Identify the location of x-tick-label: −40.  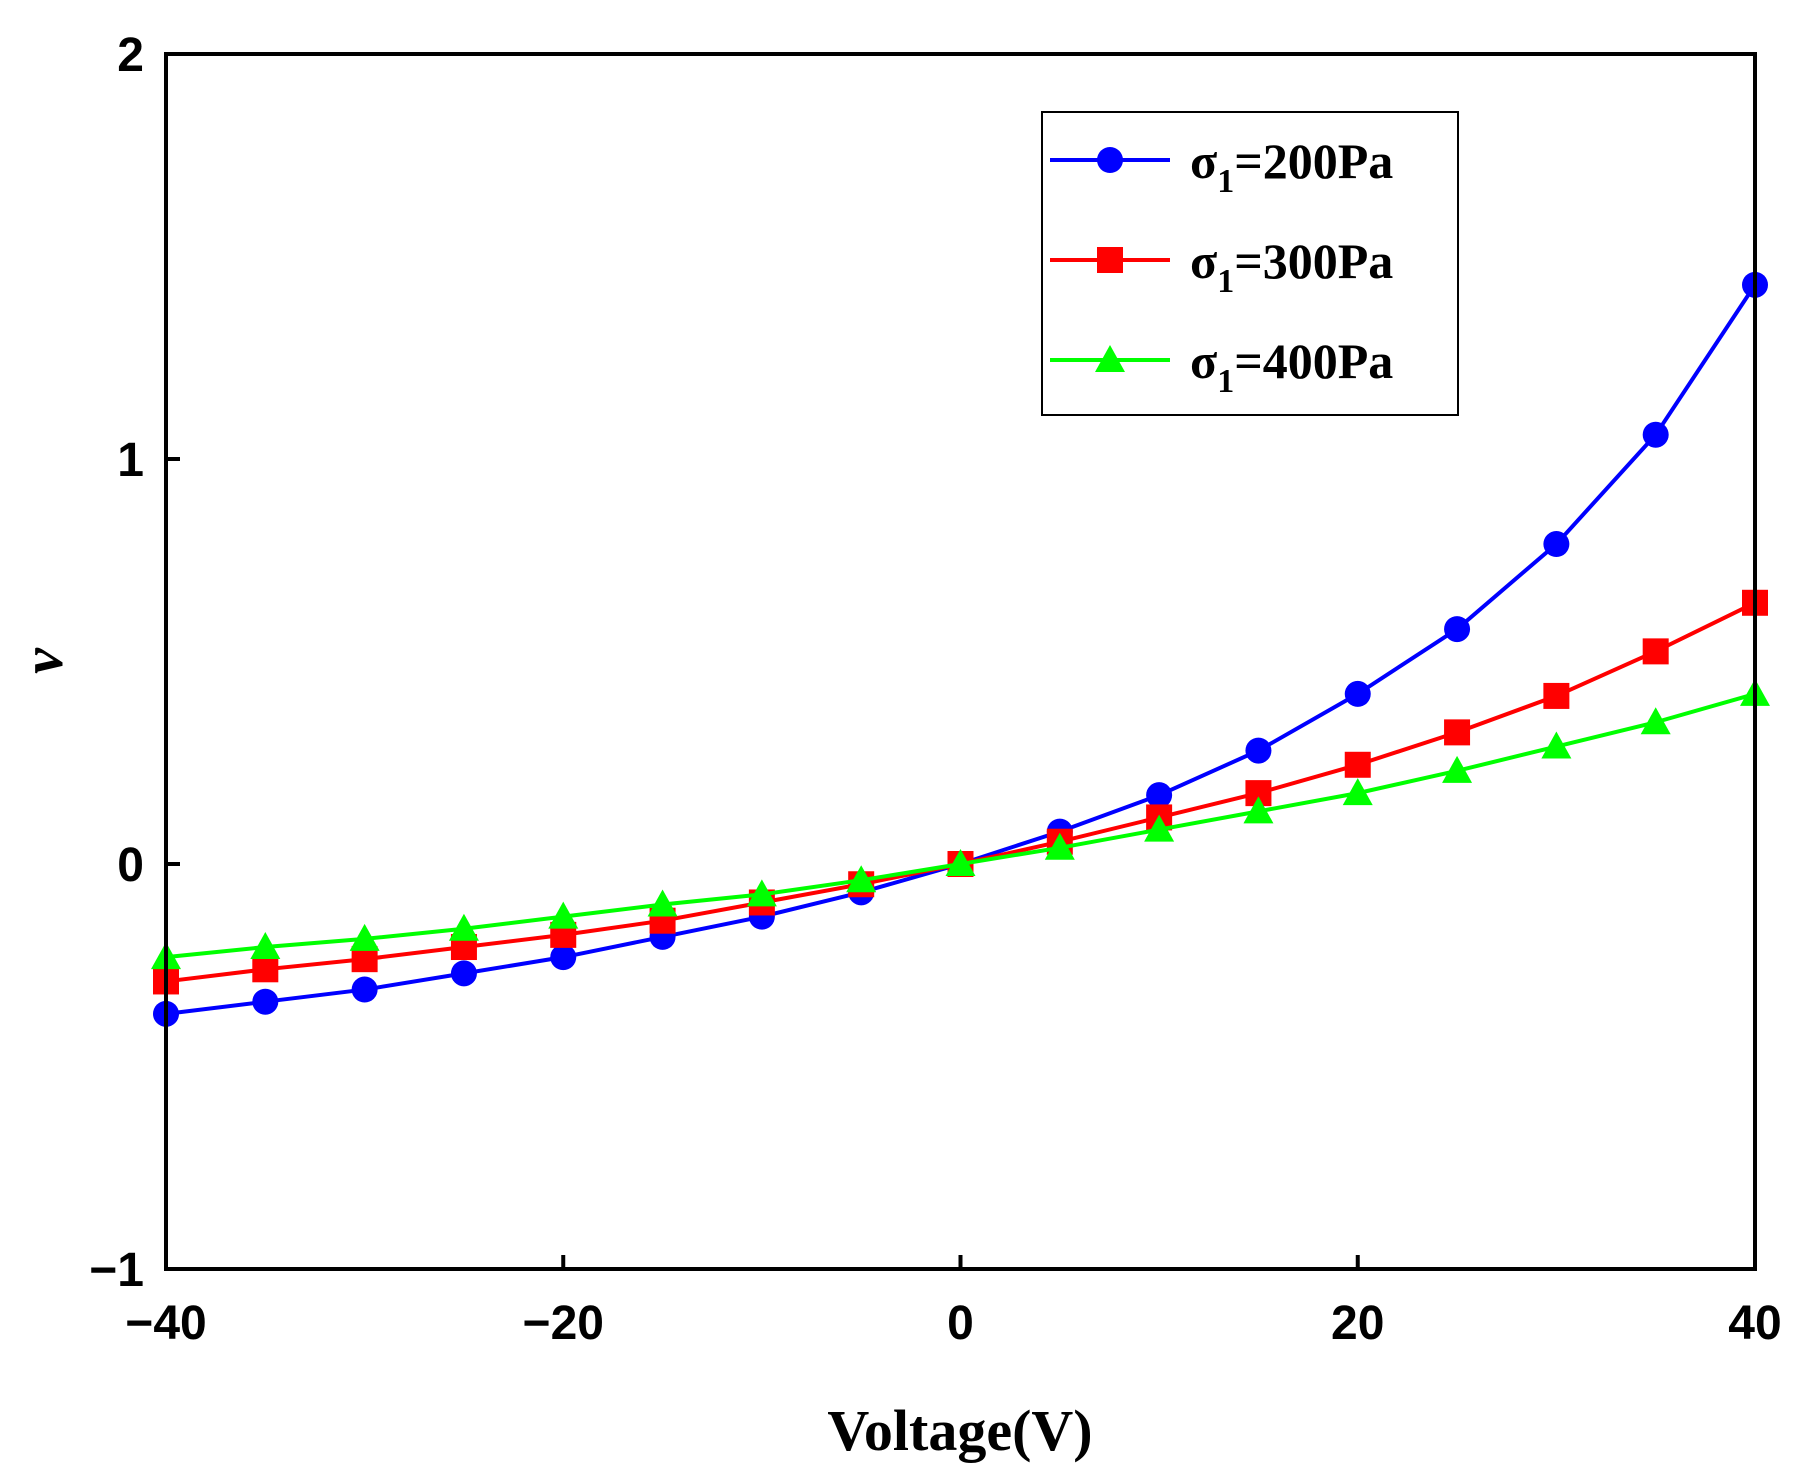
(165, 1323).